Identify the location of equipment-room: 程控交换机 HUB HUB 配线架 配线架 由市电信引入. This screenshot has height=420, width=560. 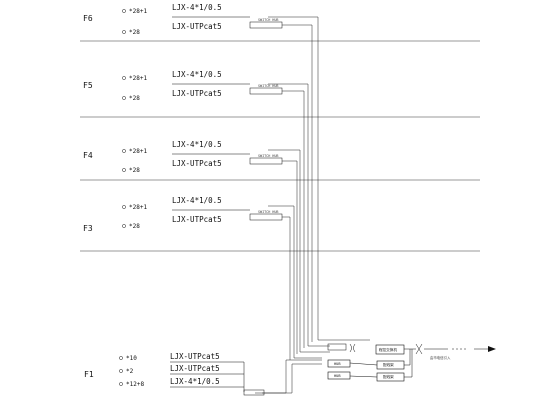
(411, 362).